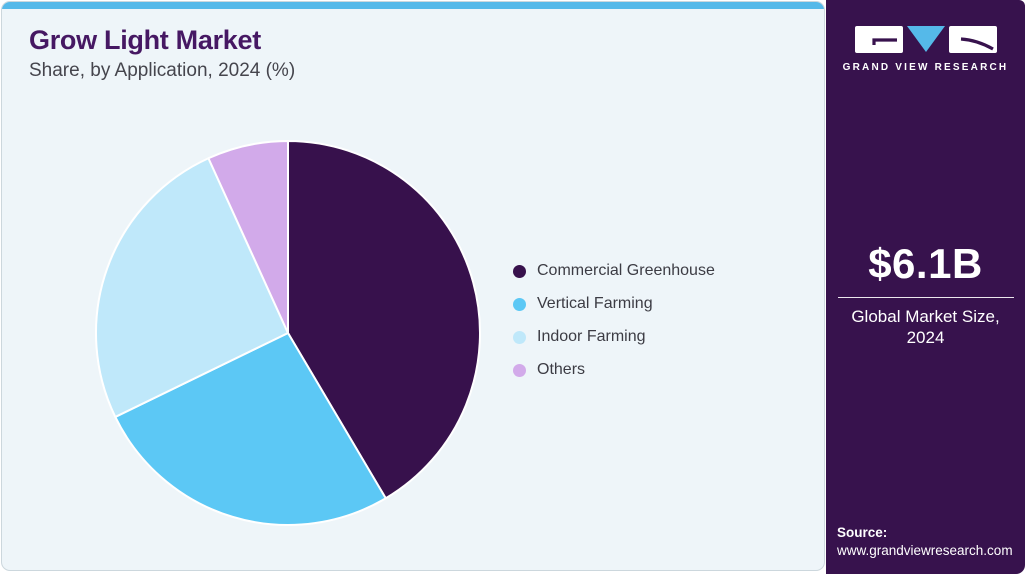  What do you see at coordinates (162, 70) in the screenshot?
I see `page-subtitle: Share, by Application, 2024 (%)` at bounding box center [162, 70].